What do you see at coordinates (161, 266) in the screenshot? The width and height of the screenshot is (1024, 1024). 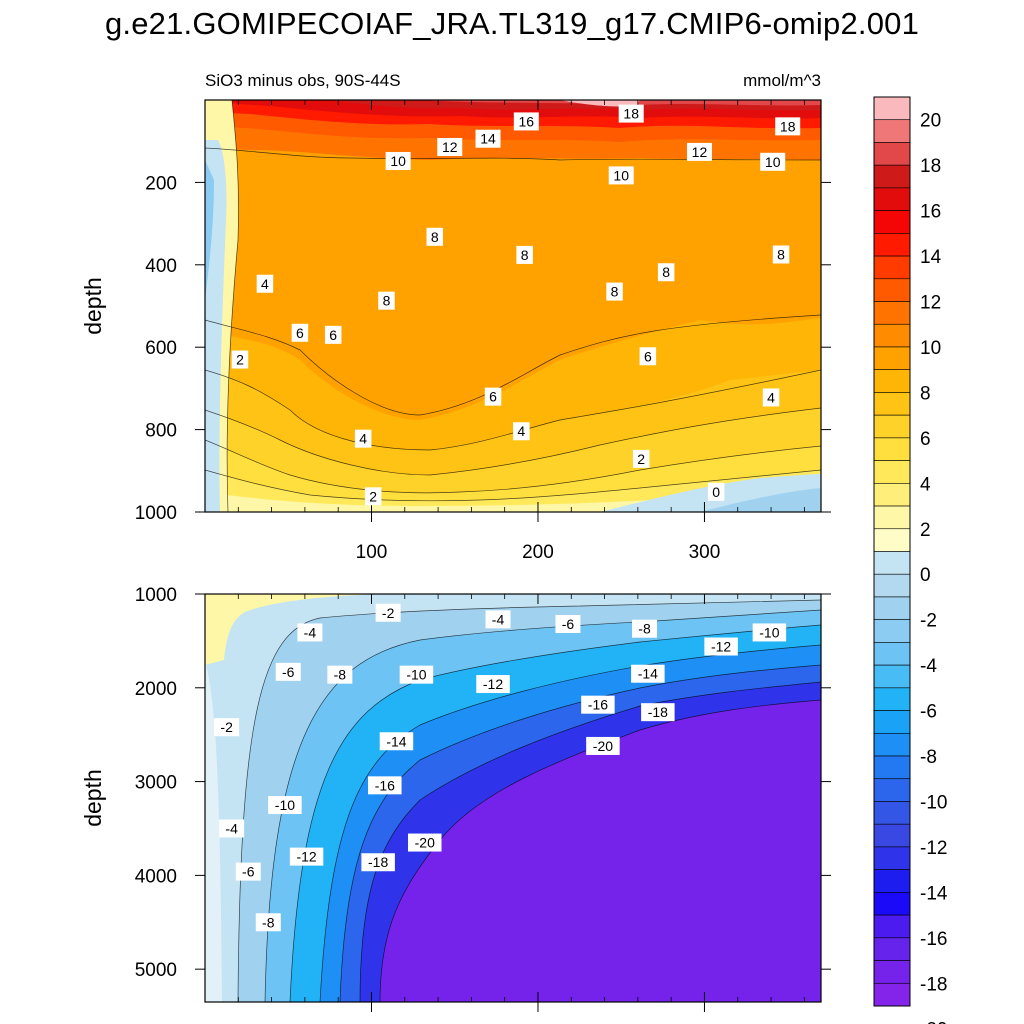 I see `y-tick-label: 400` at bounding box center [161, 266].